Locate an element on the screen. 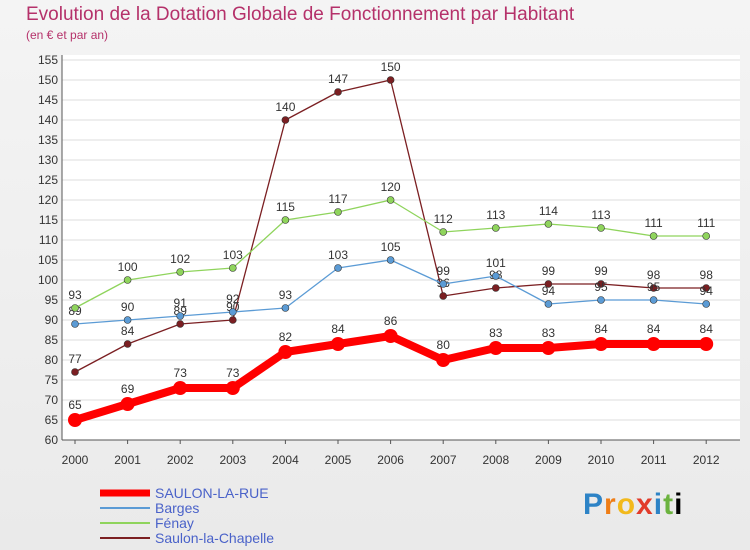  data-label: 115 is located at coordinates (285, 207).